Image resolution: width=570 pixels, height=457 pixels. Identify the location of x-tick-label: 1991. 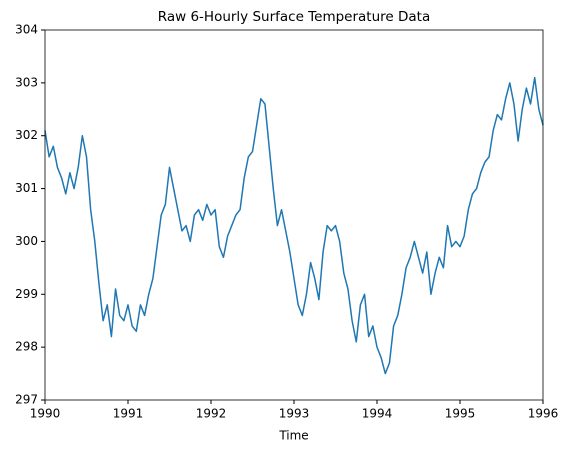
(128, 414).